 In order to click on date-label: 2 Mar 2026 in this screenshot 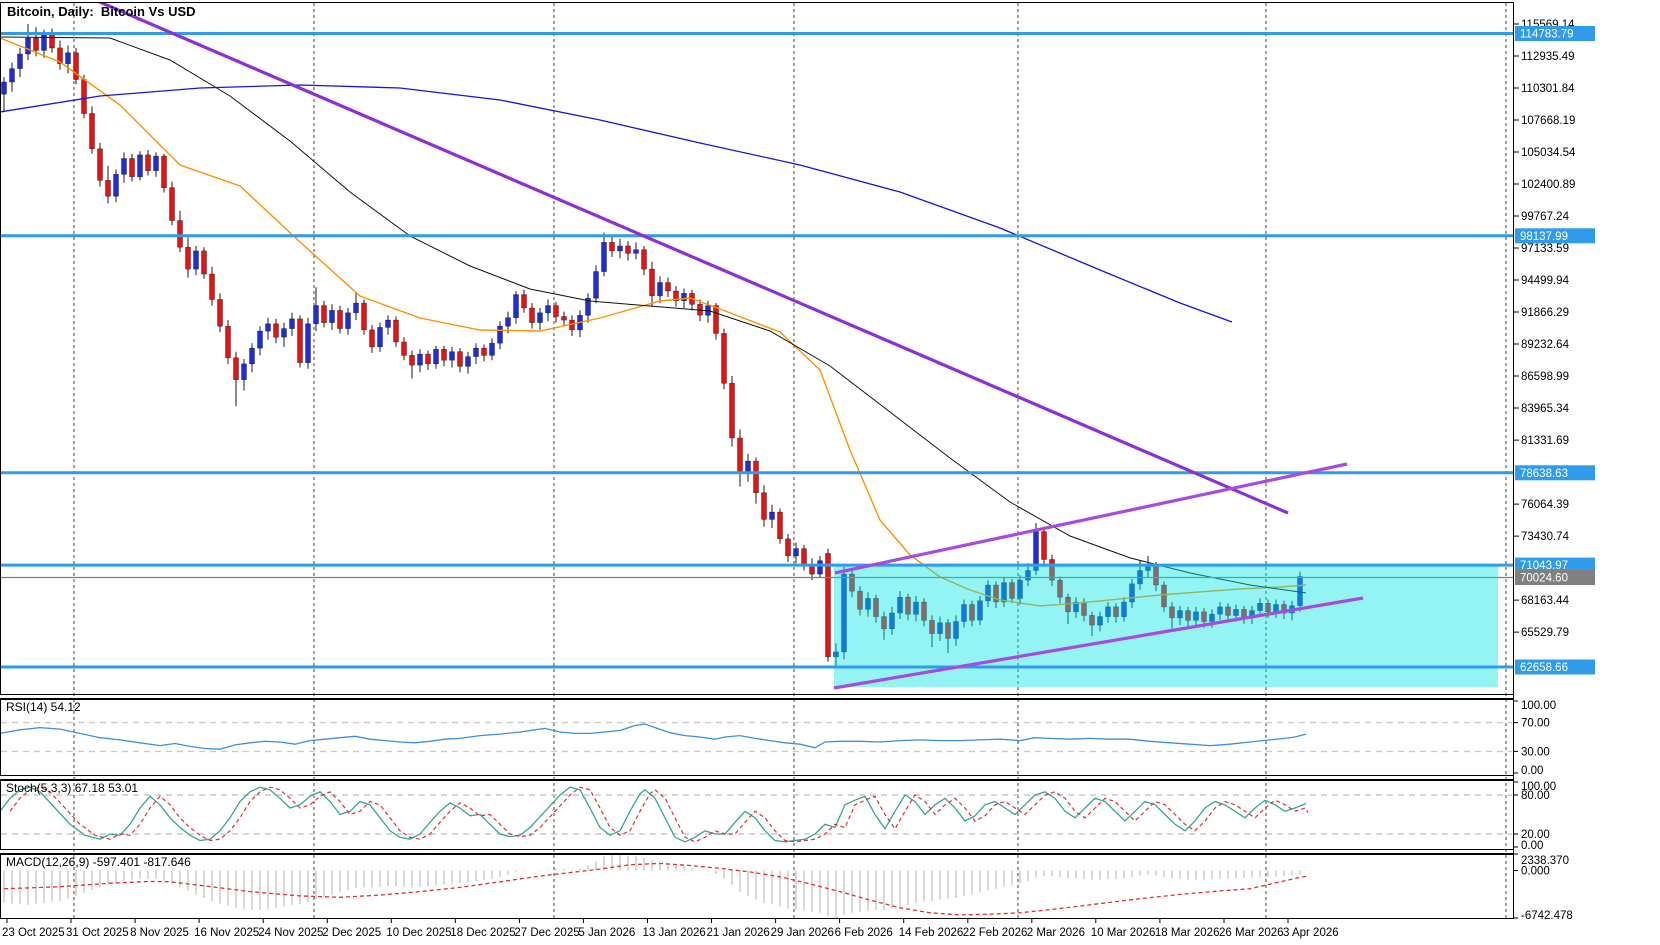, I will do `click(1056, 933)`.